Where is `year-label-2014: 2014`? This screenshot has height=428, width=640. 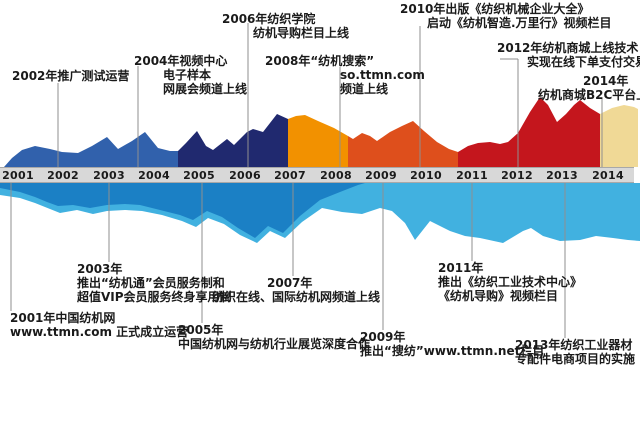 year-label-2014: 2014 is located at coordinates (608, 175).